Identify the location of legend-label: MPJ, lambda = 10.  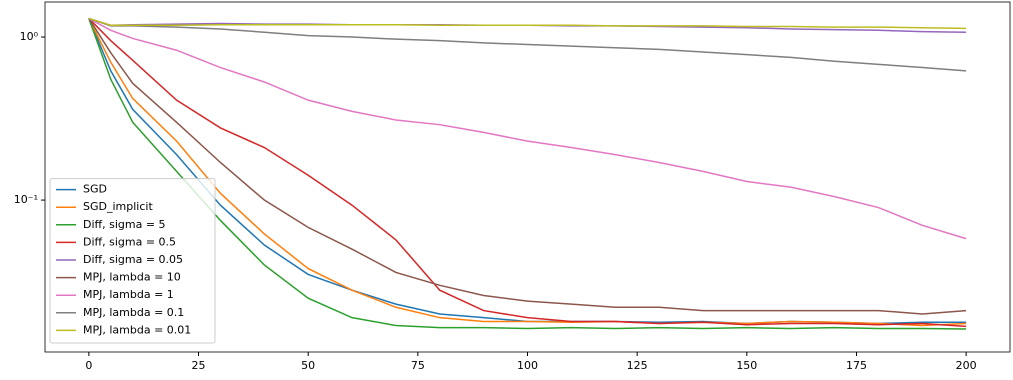
(132, 277).